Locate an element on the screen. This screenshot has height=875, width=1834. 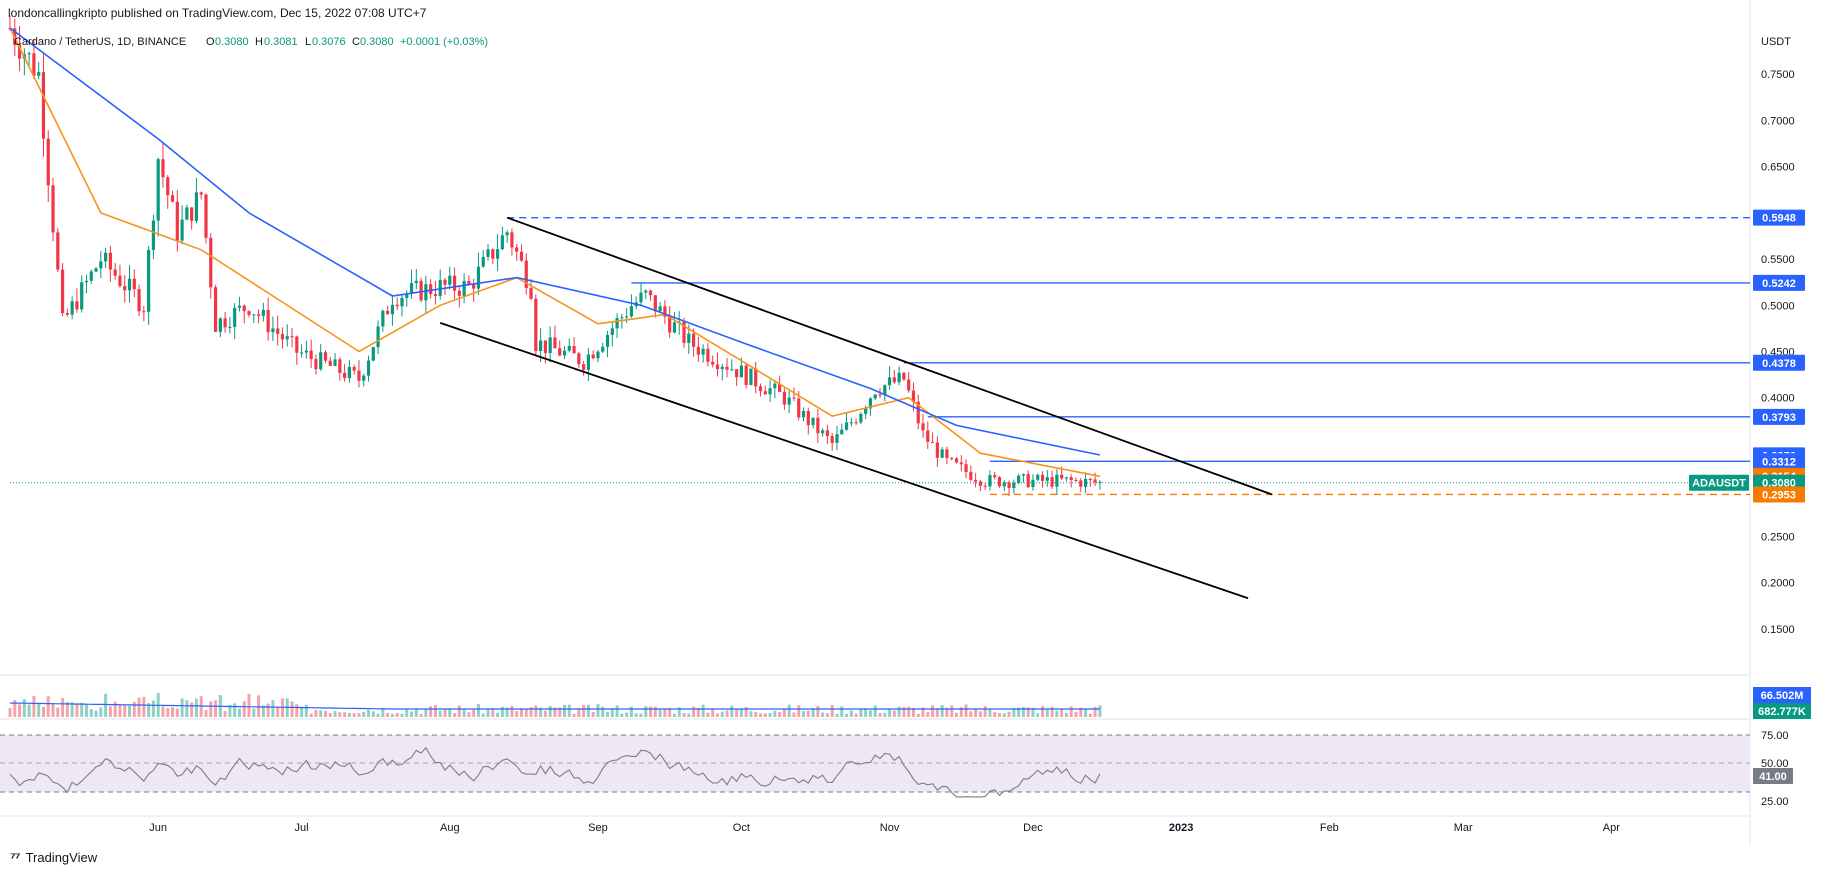
volume-tag-label: 682.777K is located at coordinates (1782, 712).